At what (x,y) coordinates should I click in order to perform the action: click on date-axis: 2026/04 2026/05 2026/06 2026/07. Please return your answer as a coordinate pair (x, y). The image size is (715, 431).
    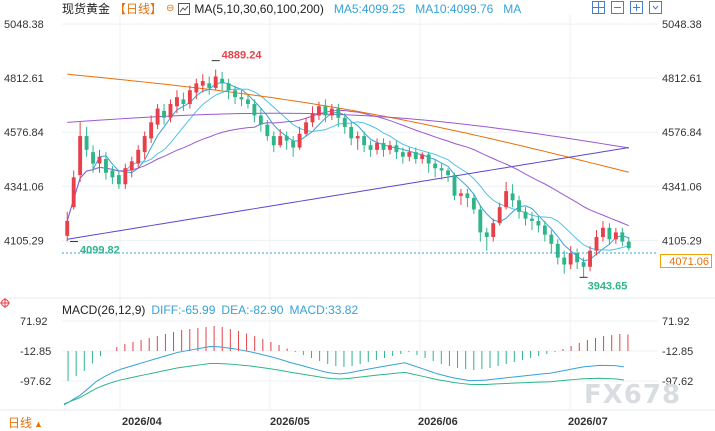
    Looking at the image, I should click on (365, 422).